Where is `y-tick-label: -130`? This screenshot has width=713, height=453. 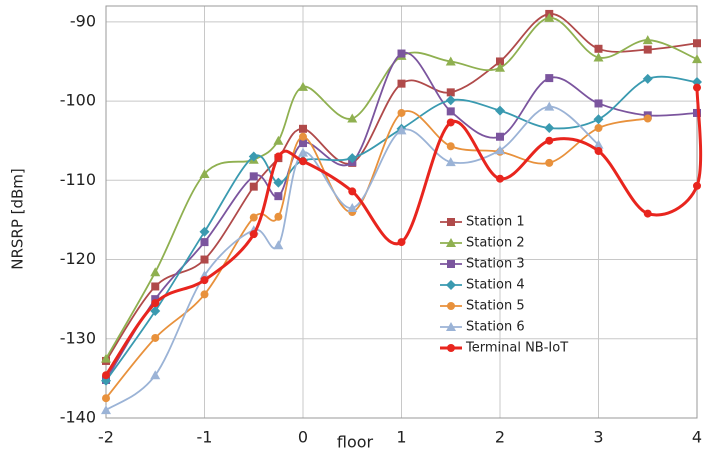
y-tick-label: -130 is located at coordinates (78, 337).